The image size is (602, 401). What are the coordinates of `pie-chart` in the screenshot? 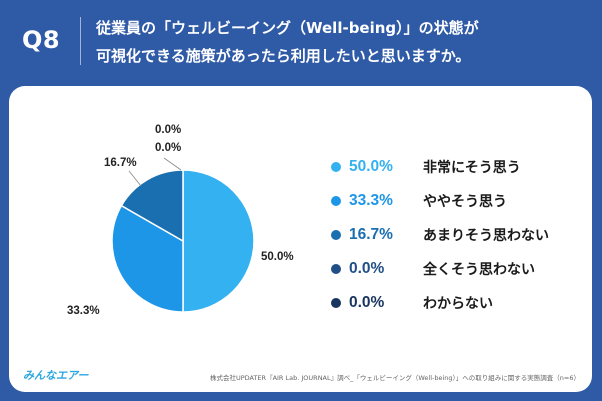 It's located at (183, 235).